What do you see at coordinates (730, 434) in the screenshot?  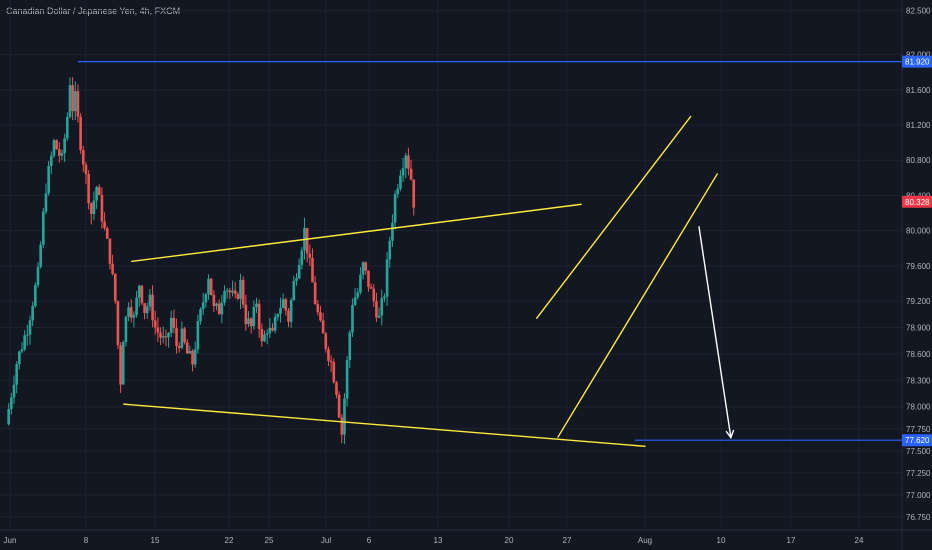 I see `forecast-arrowhead` at bounding box center [730, 434].